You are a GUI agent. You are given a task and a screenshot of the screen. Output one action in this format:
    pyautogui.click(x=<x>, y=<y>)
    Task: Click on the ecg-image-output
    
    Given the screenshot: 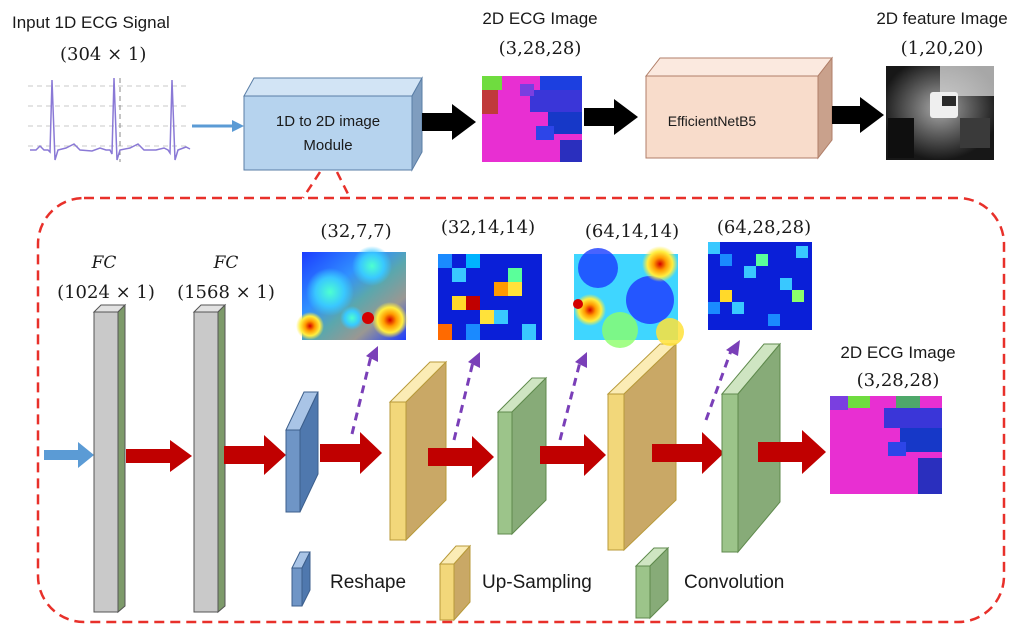 What is the action you would take?
    pyautogui.click(x=886, y=445)
    